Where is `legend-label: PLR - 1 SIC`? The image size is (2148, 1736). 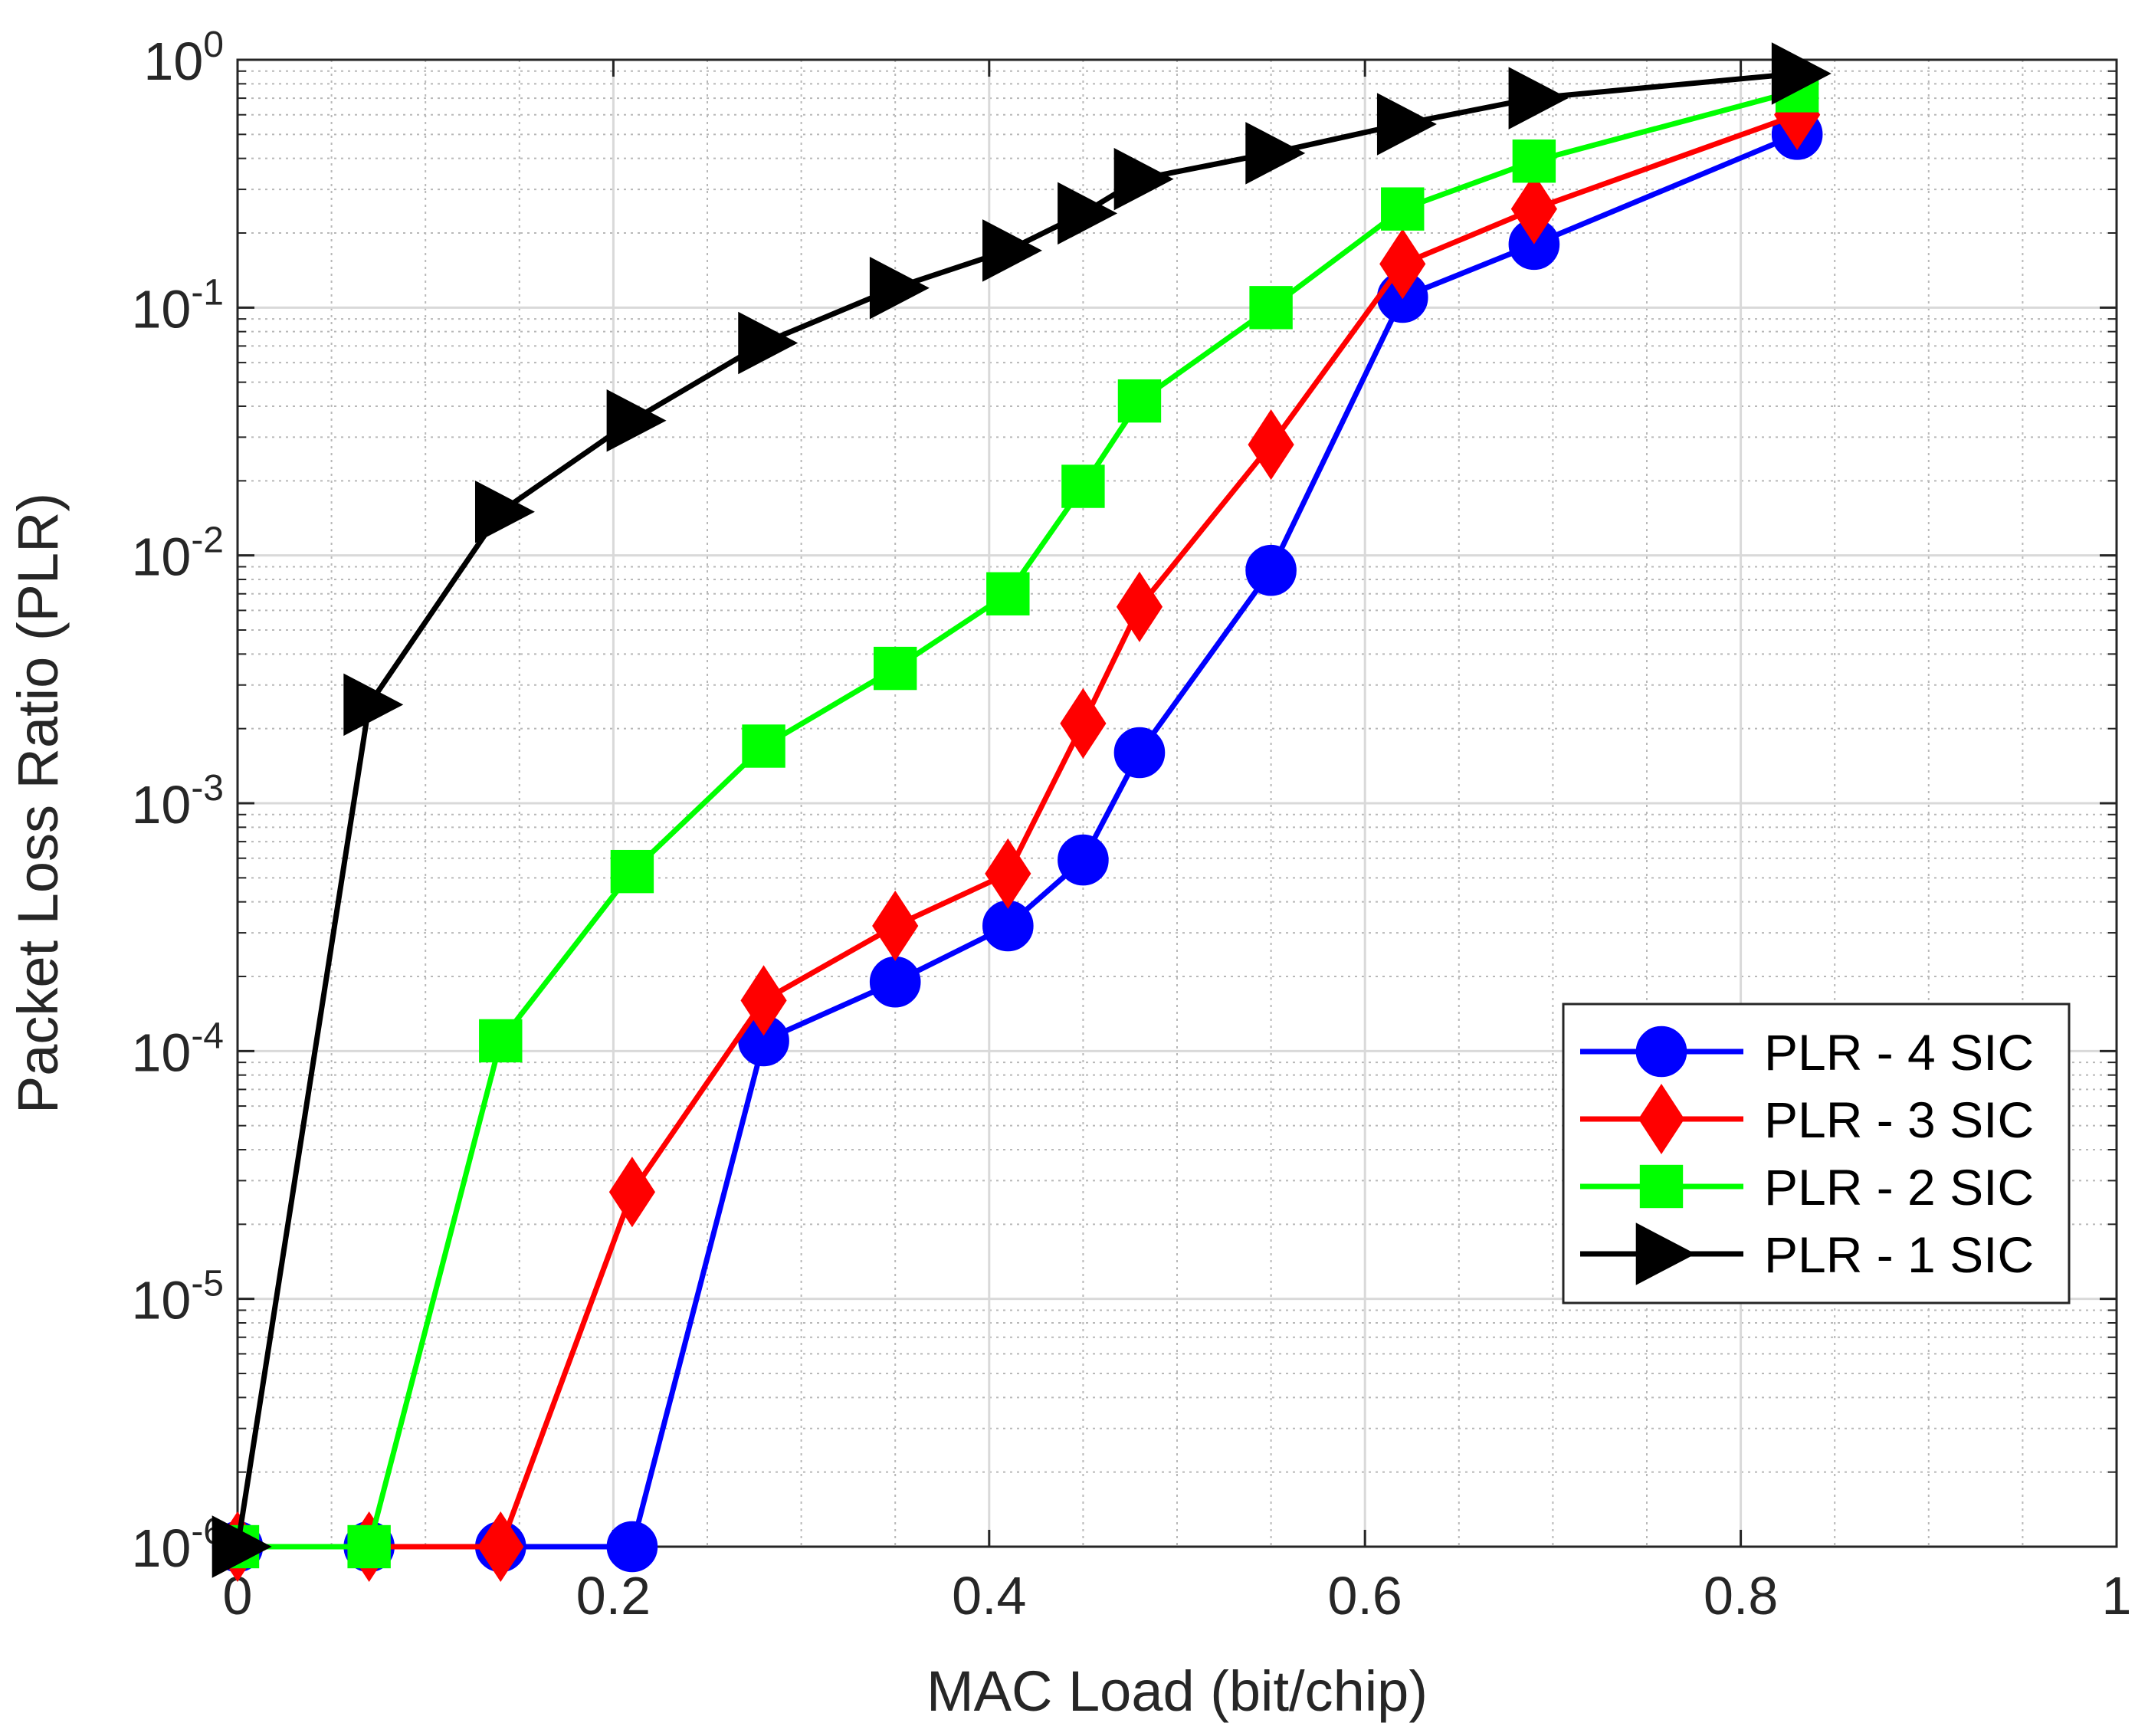
legend-label: PLR - 1 SIC is located at coordinates (1899, 1254).